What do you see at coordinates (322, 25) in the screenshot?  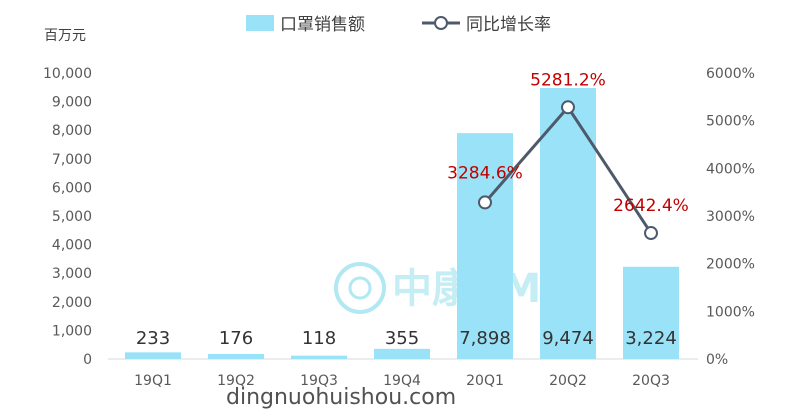 I see `legend-bar-label: 口罩销售额` at bounding box center [322, 25].